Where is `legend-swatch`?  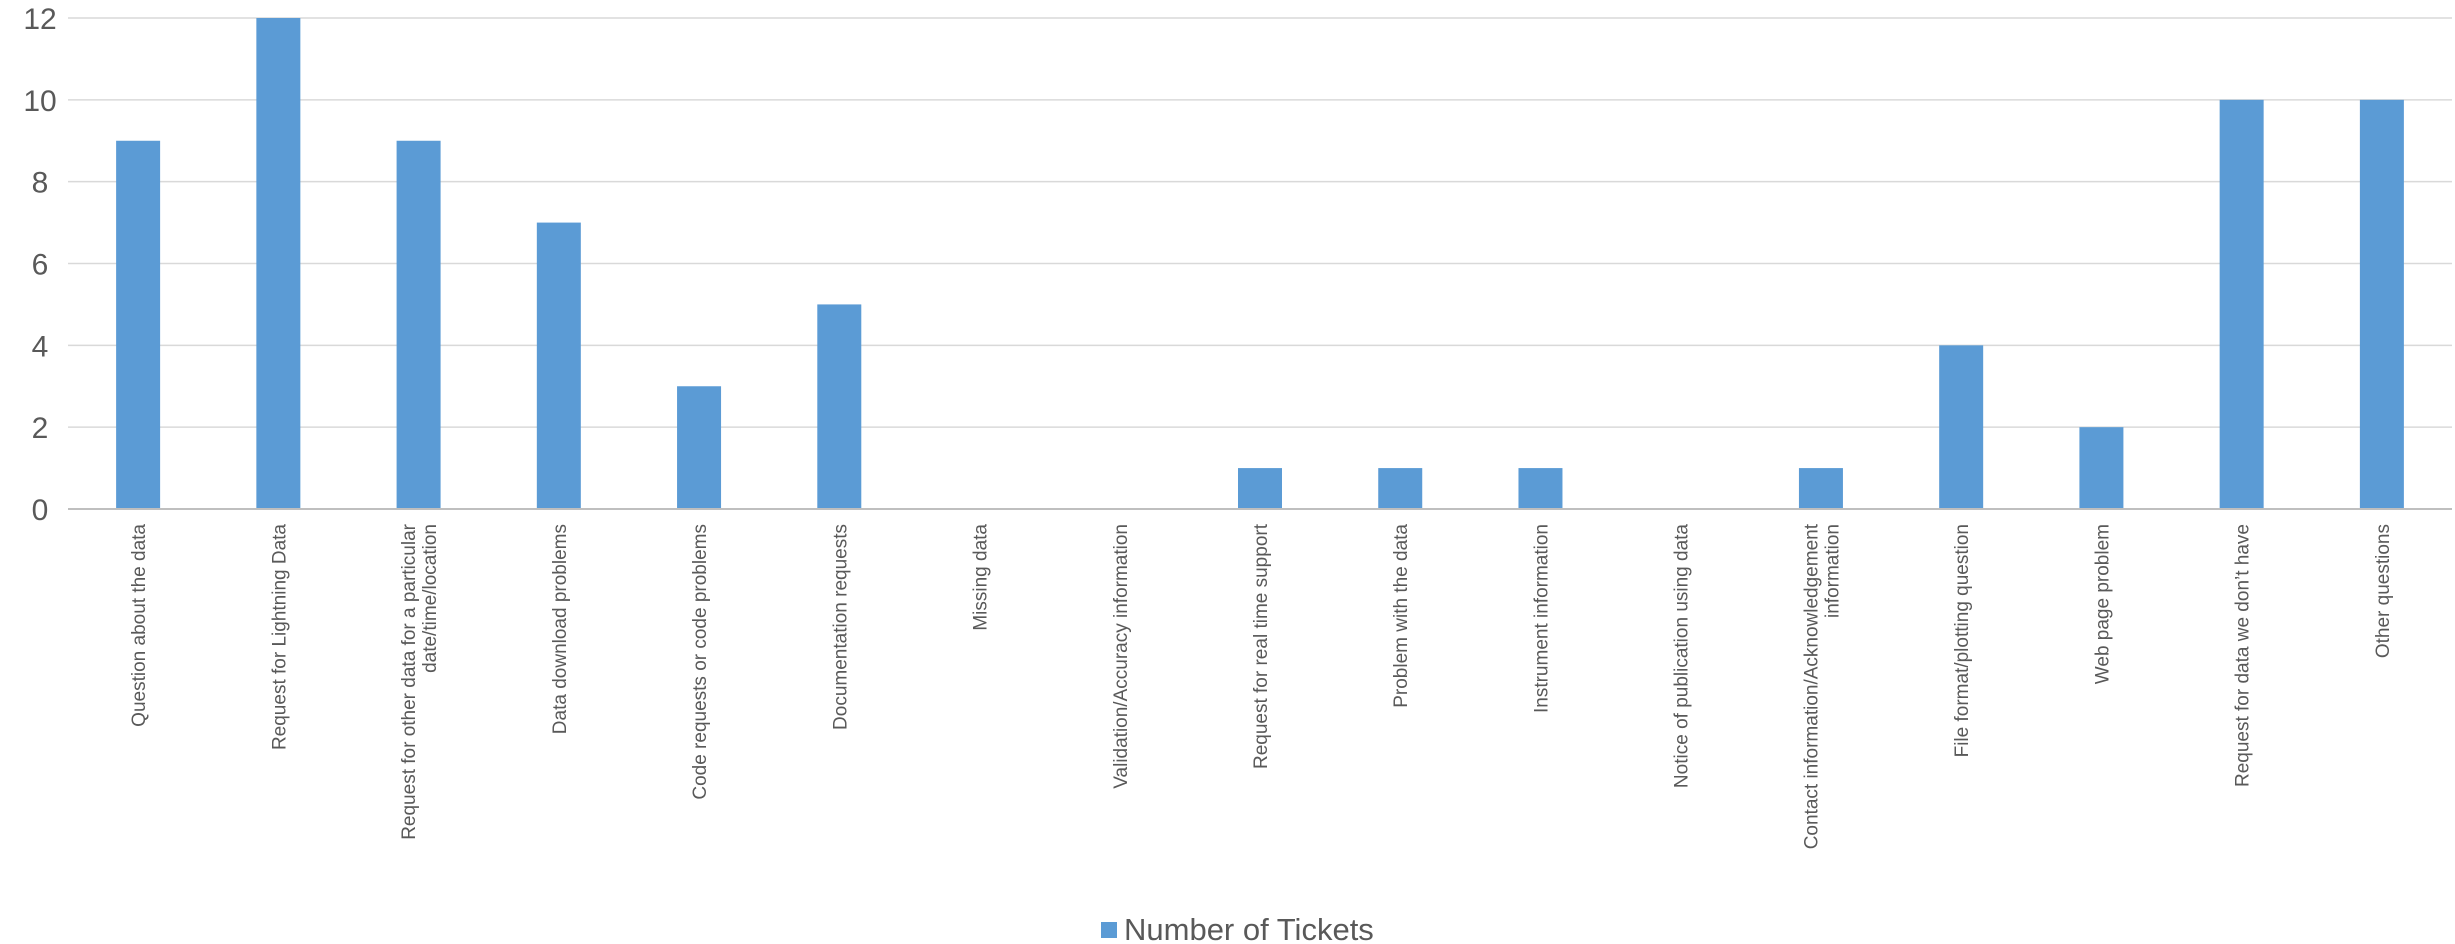
legend-swatch is located at coordinates (1109, 930).